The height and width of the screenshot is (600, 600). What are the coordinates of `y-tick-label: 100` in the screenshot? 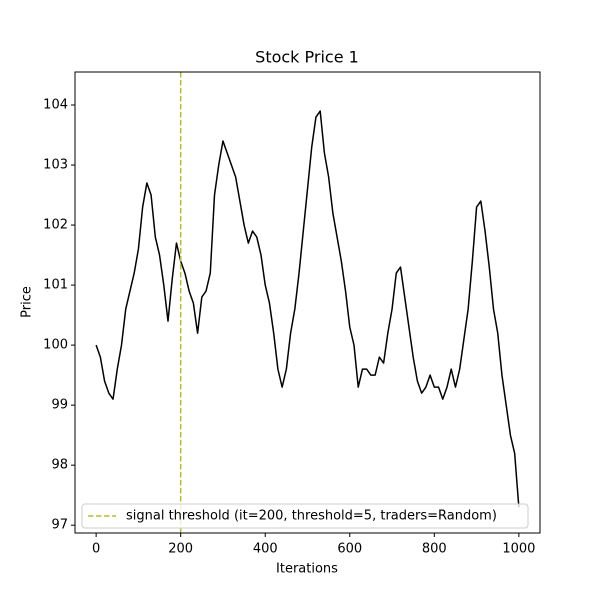 It's located at (55, 345).